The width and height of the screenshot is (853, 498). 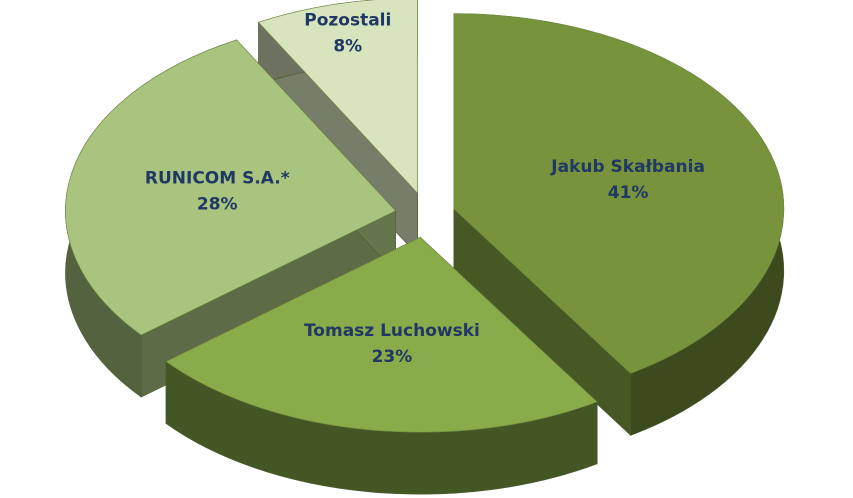 What do you see at coordinates (627, 167) in the screenshot?
I see `slice-label: Jakub Skałbania` at bounding box center [627, 167].